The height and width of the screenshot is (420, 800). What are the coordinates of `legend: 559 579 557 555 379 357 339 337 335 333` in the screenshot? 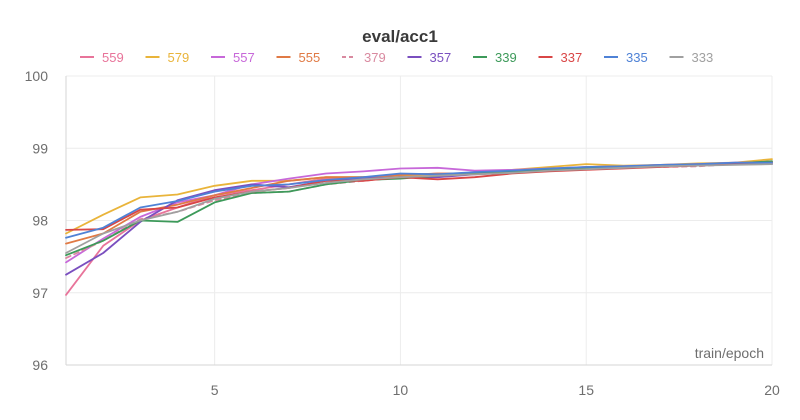 It's located at (396, 57).